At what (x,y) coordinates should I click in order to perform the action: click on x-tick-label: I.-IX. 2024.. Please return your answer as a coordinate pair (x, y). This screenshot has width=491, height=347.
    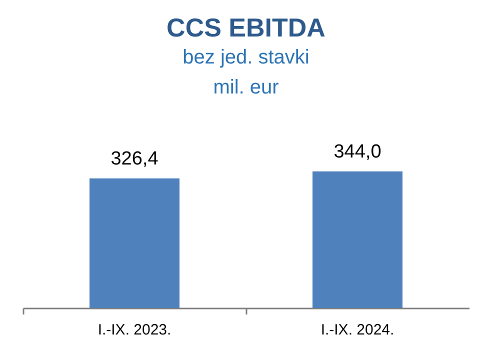
    Looking at the image, I should click on (357, 330).